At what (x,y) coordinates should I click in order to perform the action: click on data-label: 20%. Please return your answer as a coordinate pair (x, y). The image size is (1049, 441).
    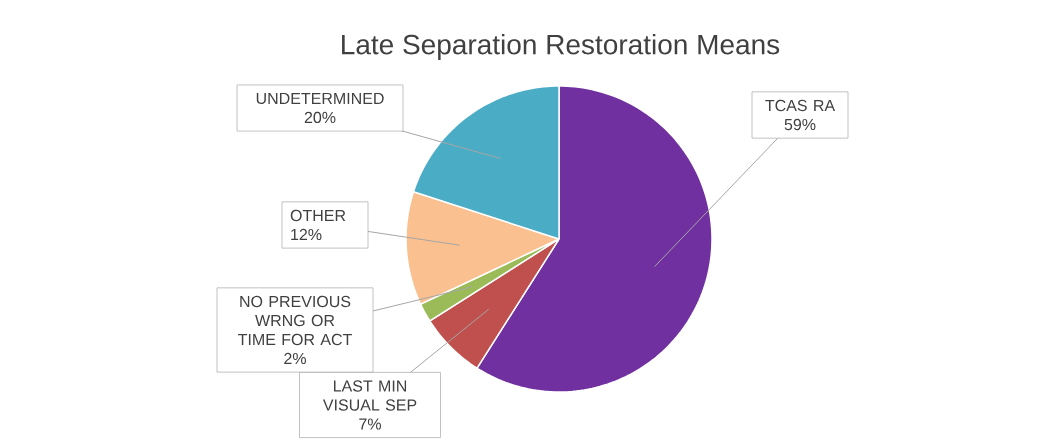
    Looking at the image, I should click on (320, 117).